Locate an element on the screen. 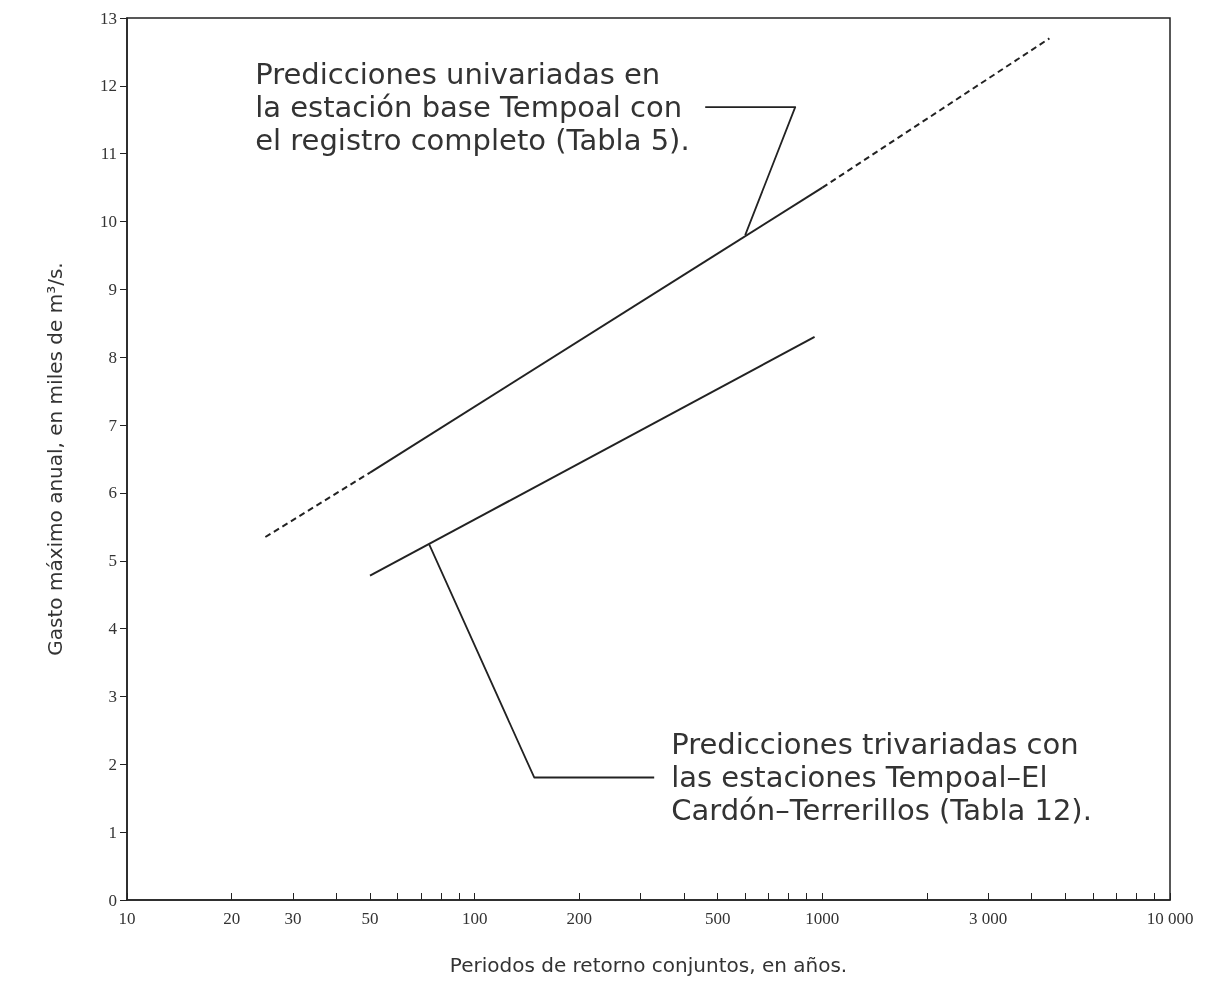 This screenshot has width=1207, height=992. y-axis-title: Gasto máximo anual, en miles de m³/s. is located at coordinates (55, 459).